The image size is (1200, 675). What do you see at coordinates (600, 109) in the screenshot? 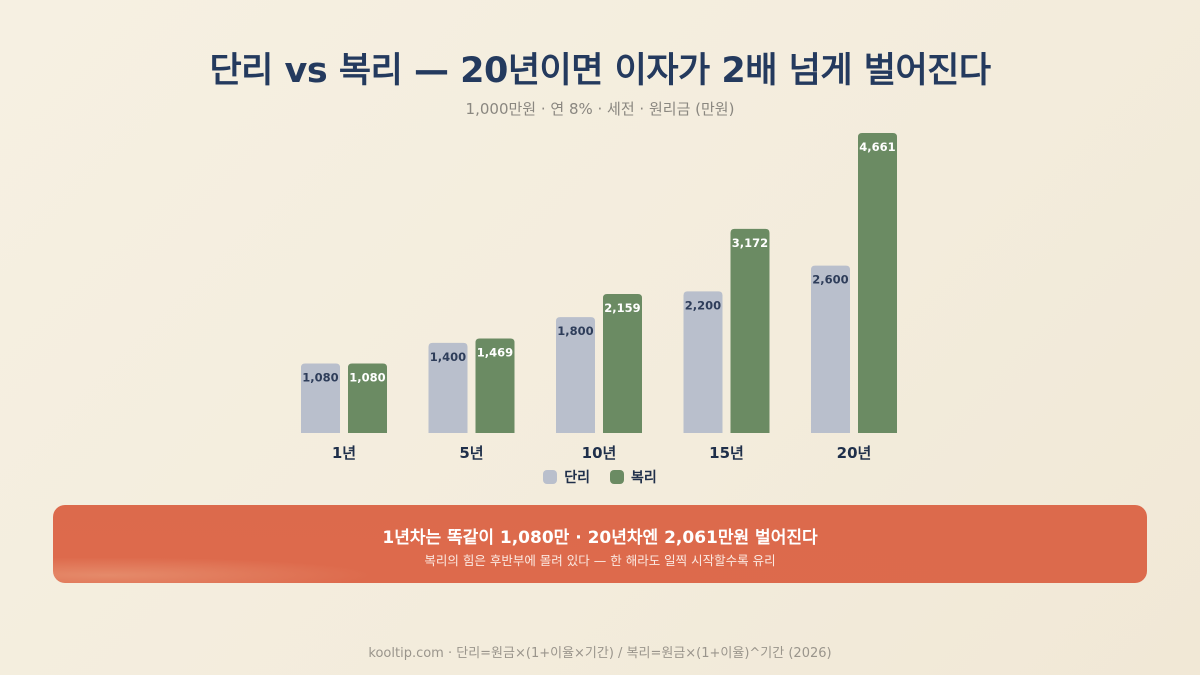
I see `chart-subtitle: 1,000만원 · 연 8% · 세전 · 원리금 (만원)` at bounding box center [600, 109].